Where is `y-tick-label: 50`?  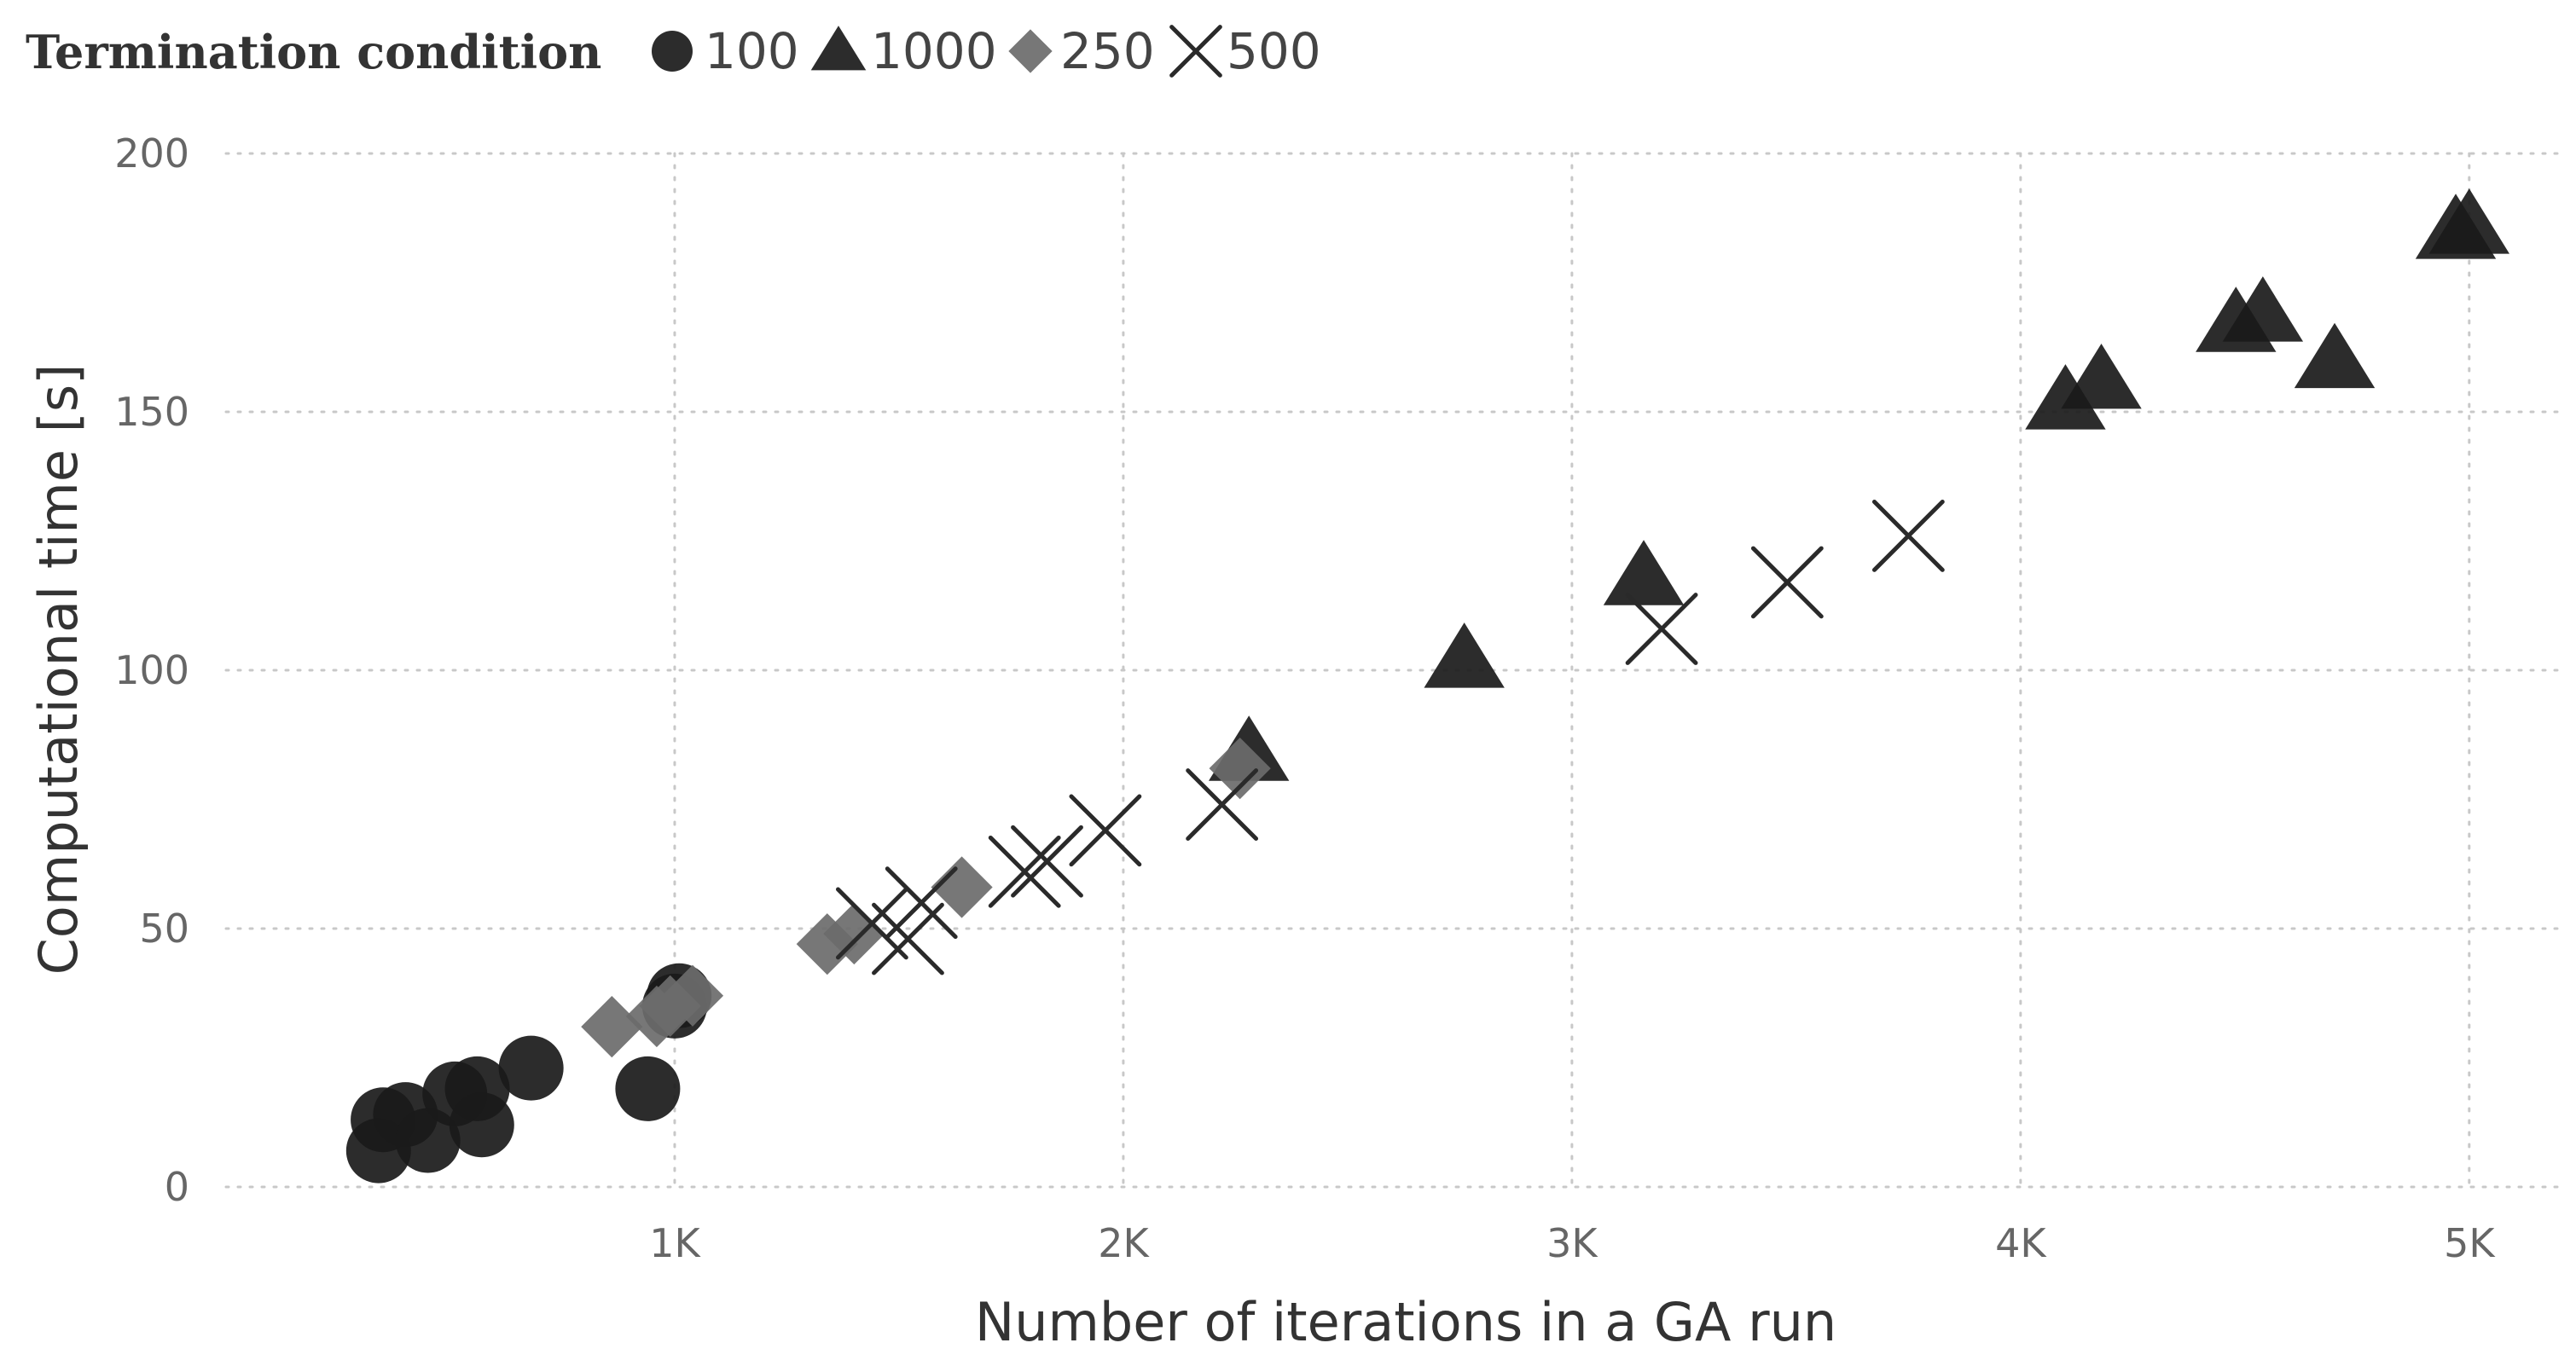
y-tick-label: 50 is located at coordinates (164, 929).